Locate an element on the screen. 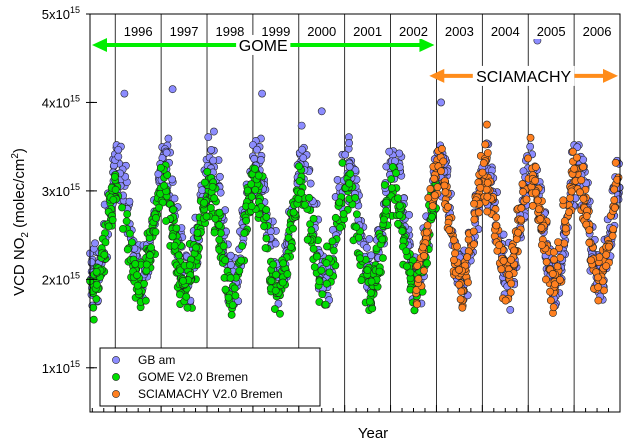 This screenshot has width=626, height=441. year-label: 2005 is located at coordinates (551, 31).